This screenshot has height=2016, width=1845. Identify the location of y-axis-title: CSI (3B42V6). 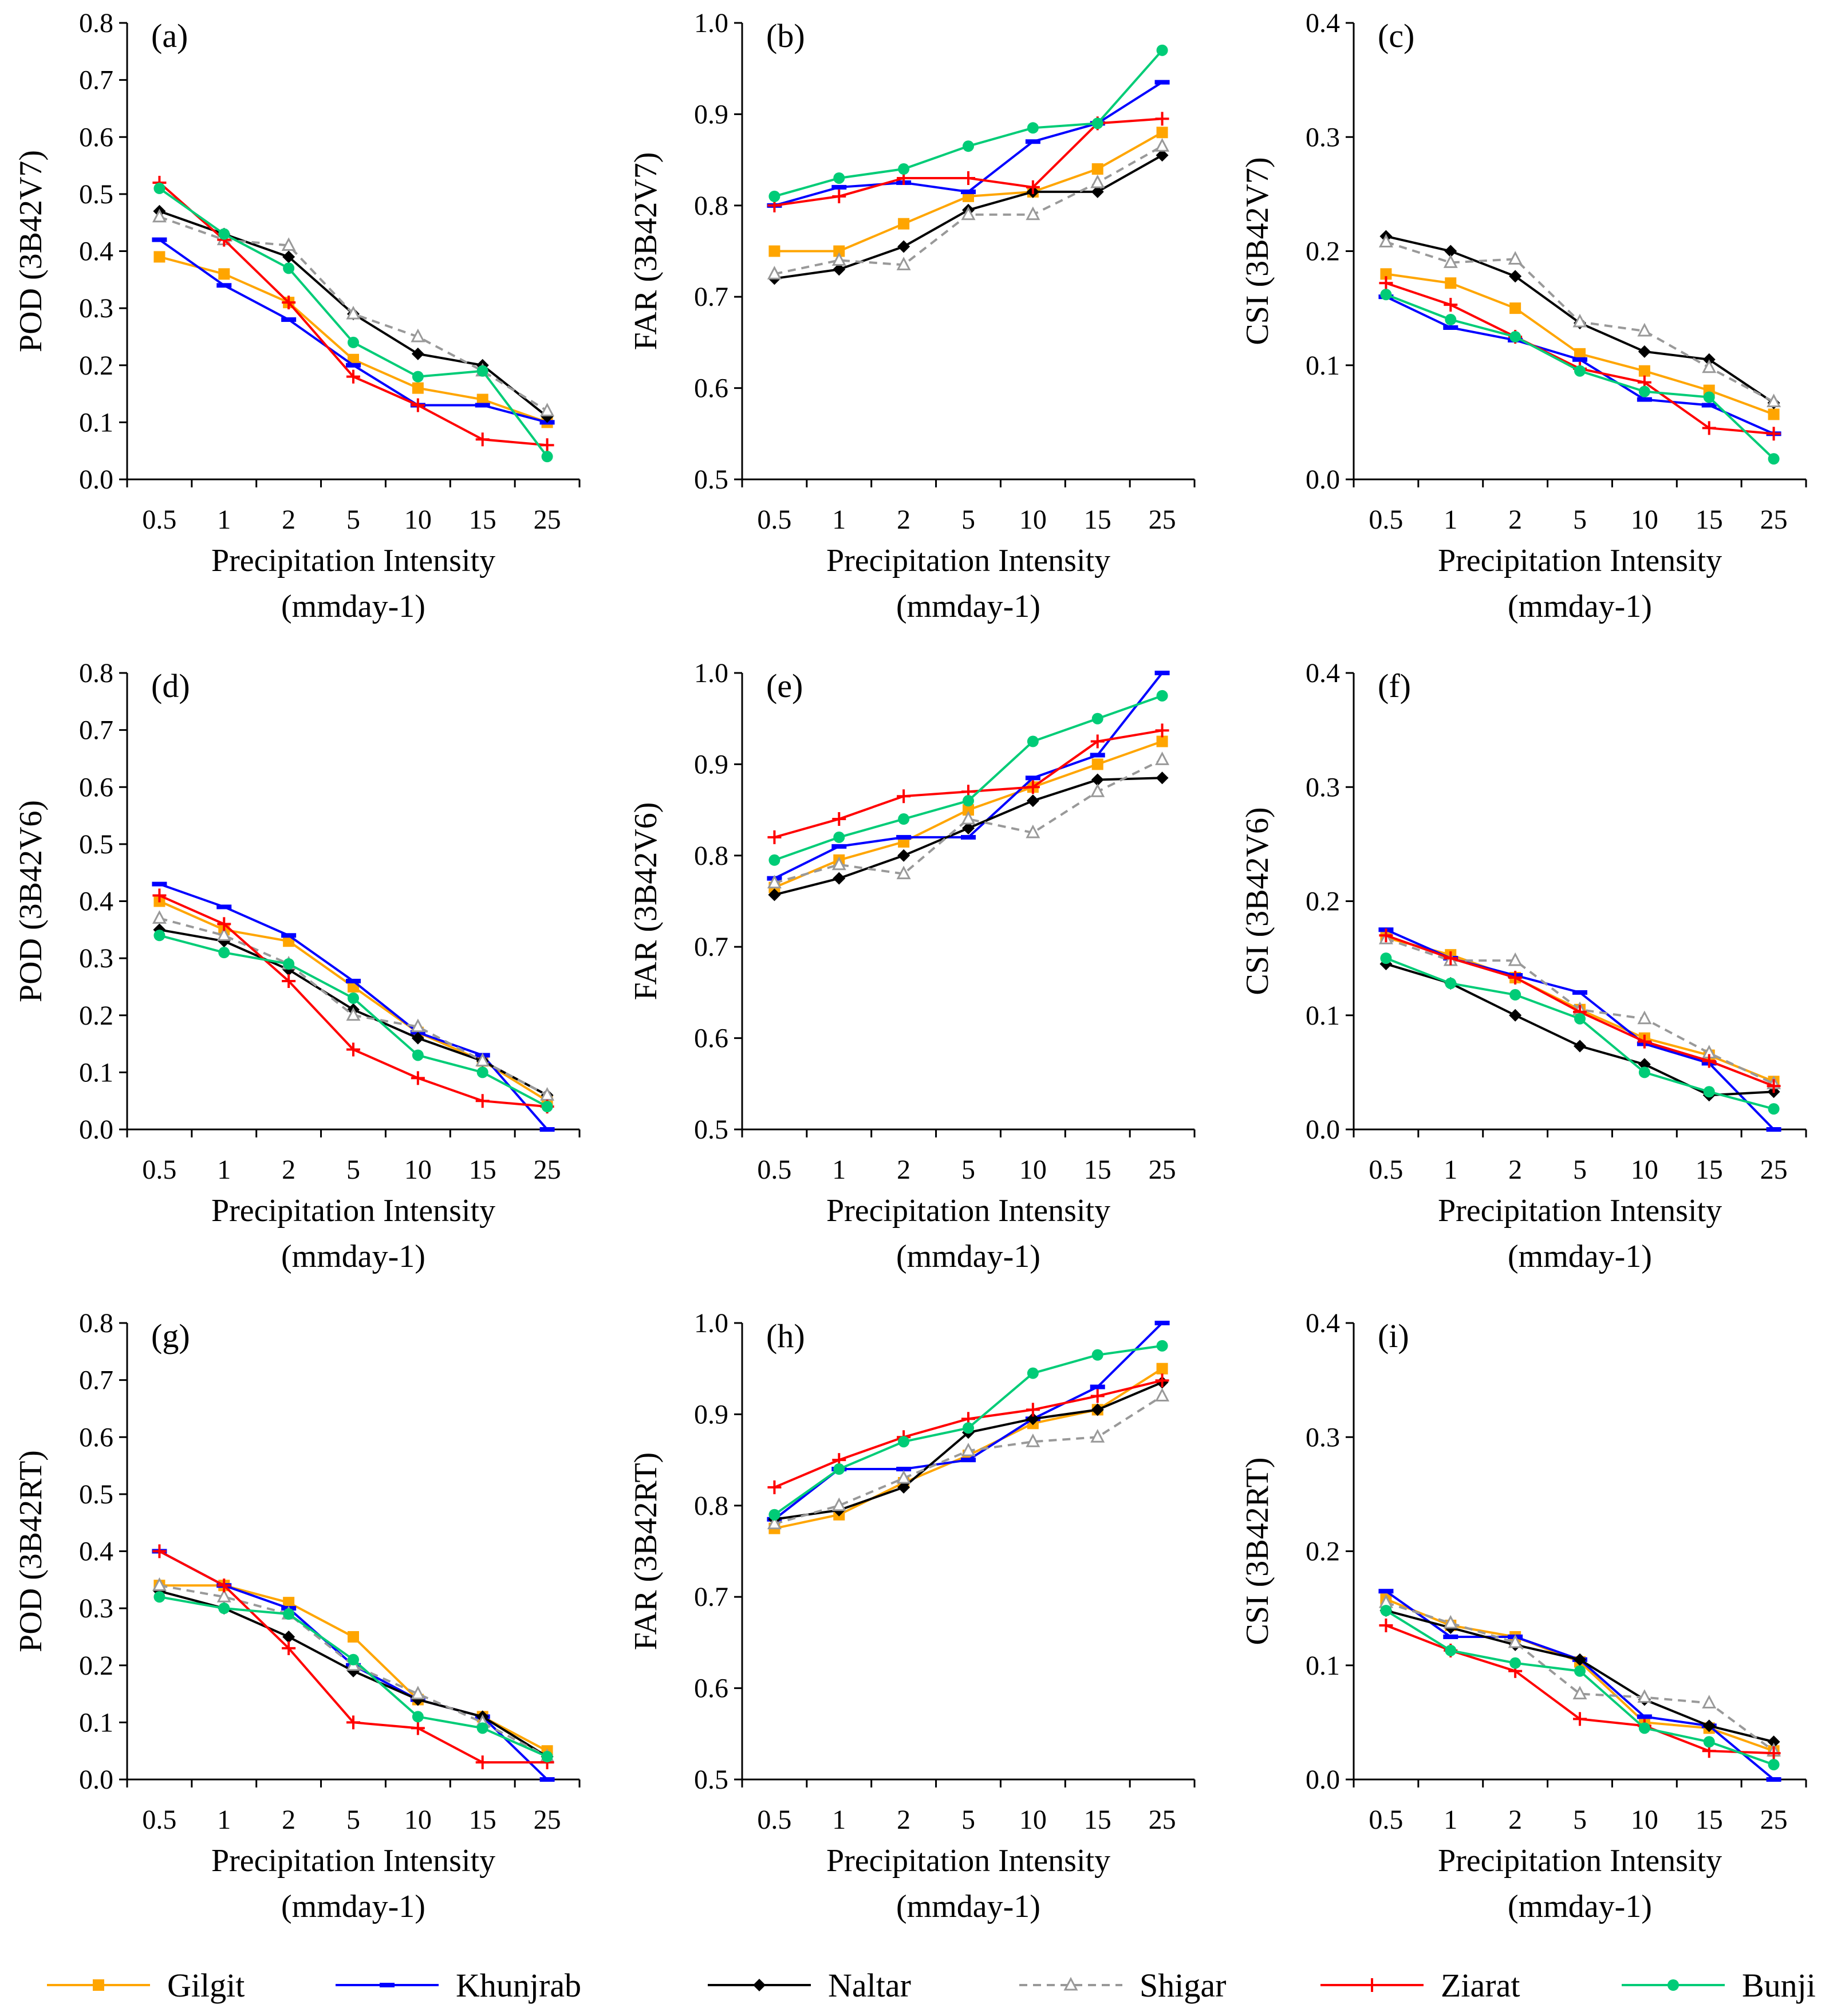
(1257, 901).